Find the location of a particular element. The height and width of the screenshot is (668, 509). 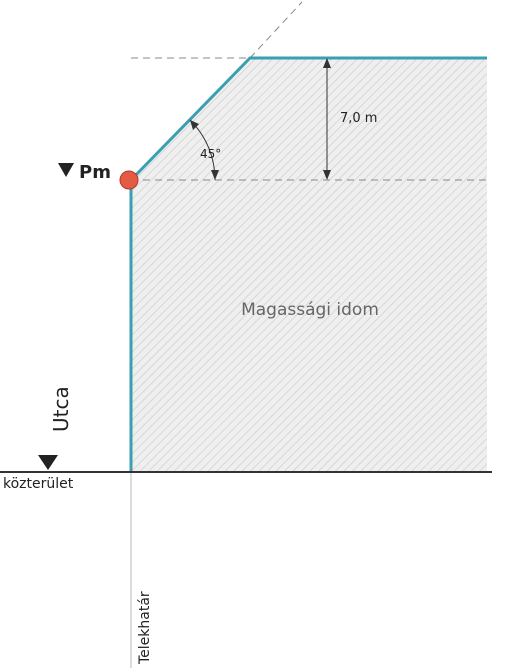

public-label: közterület is located at coordinates (38, 484).